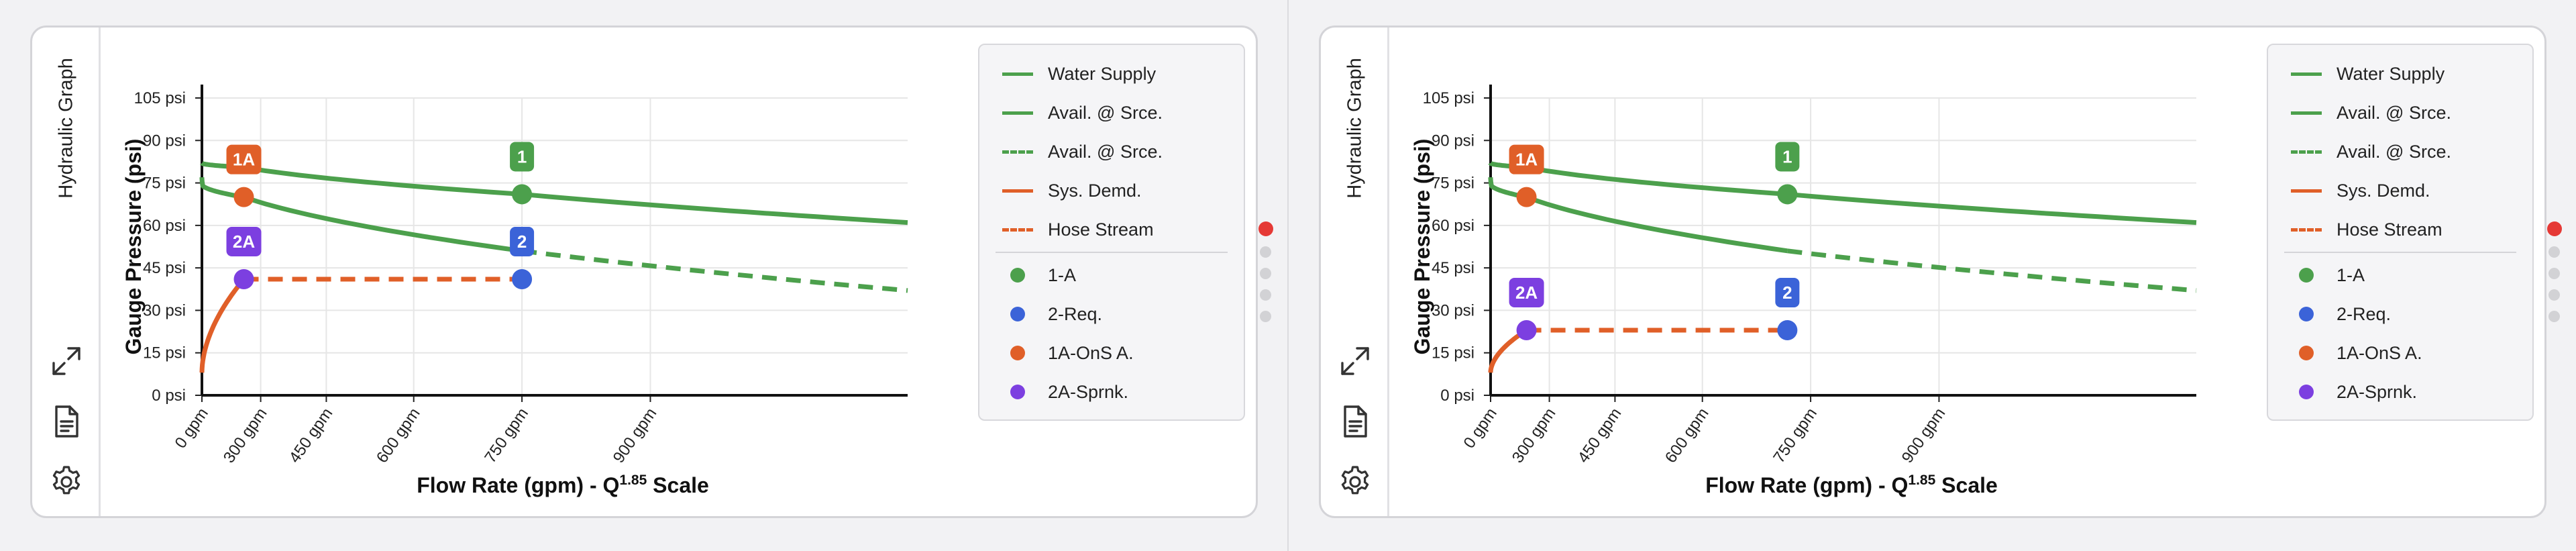 The height and width of the screenshot is (551, 2576). Describe the element at coordinates (311, 435) in the screenshot. I see `x-tick-label: 450 gpm` at that location.